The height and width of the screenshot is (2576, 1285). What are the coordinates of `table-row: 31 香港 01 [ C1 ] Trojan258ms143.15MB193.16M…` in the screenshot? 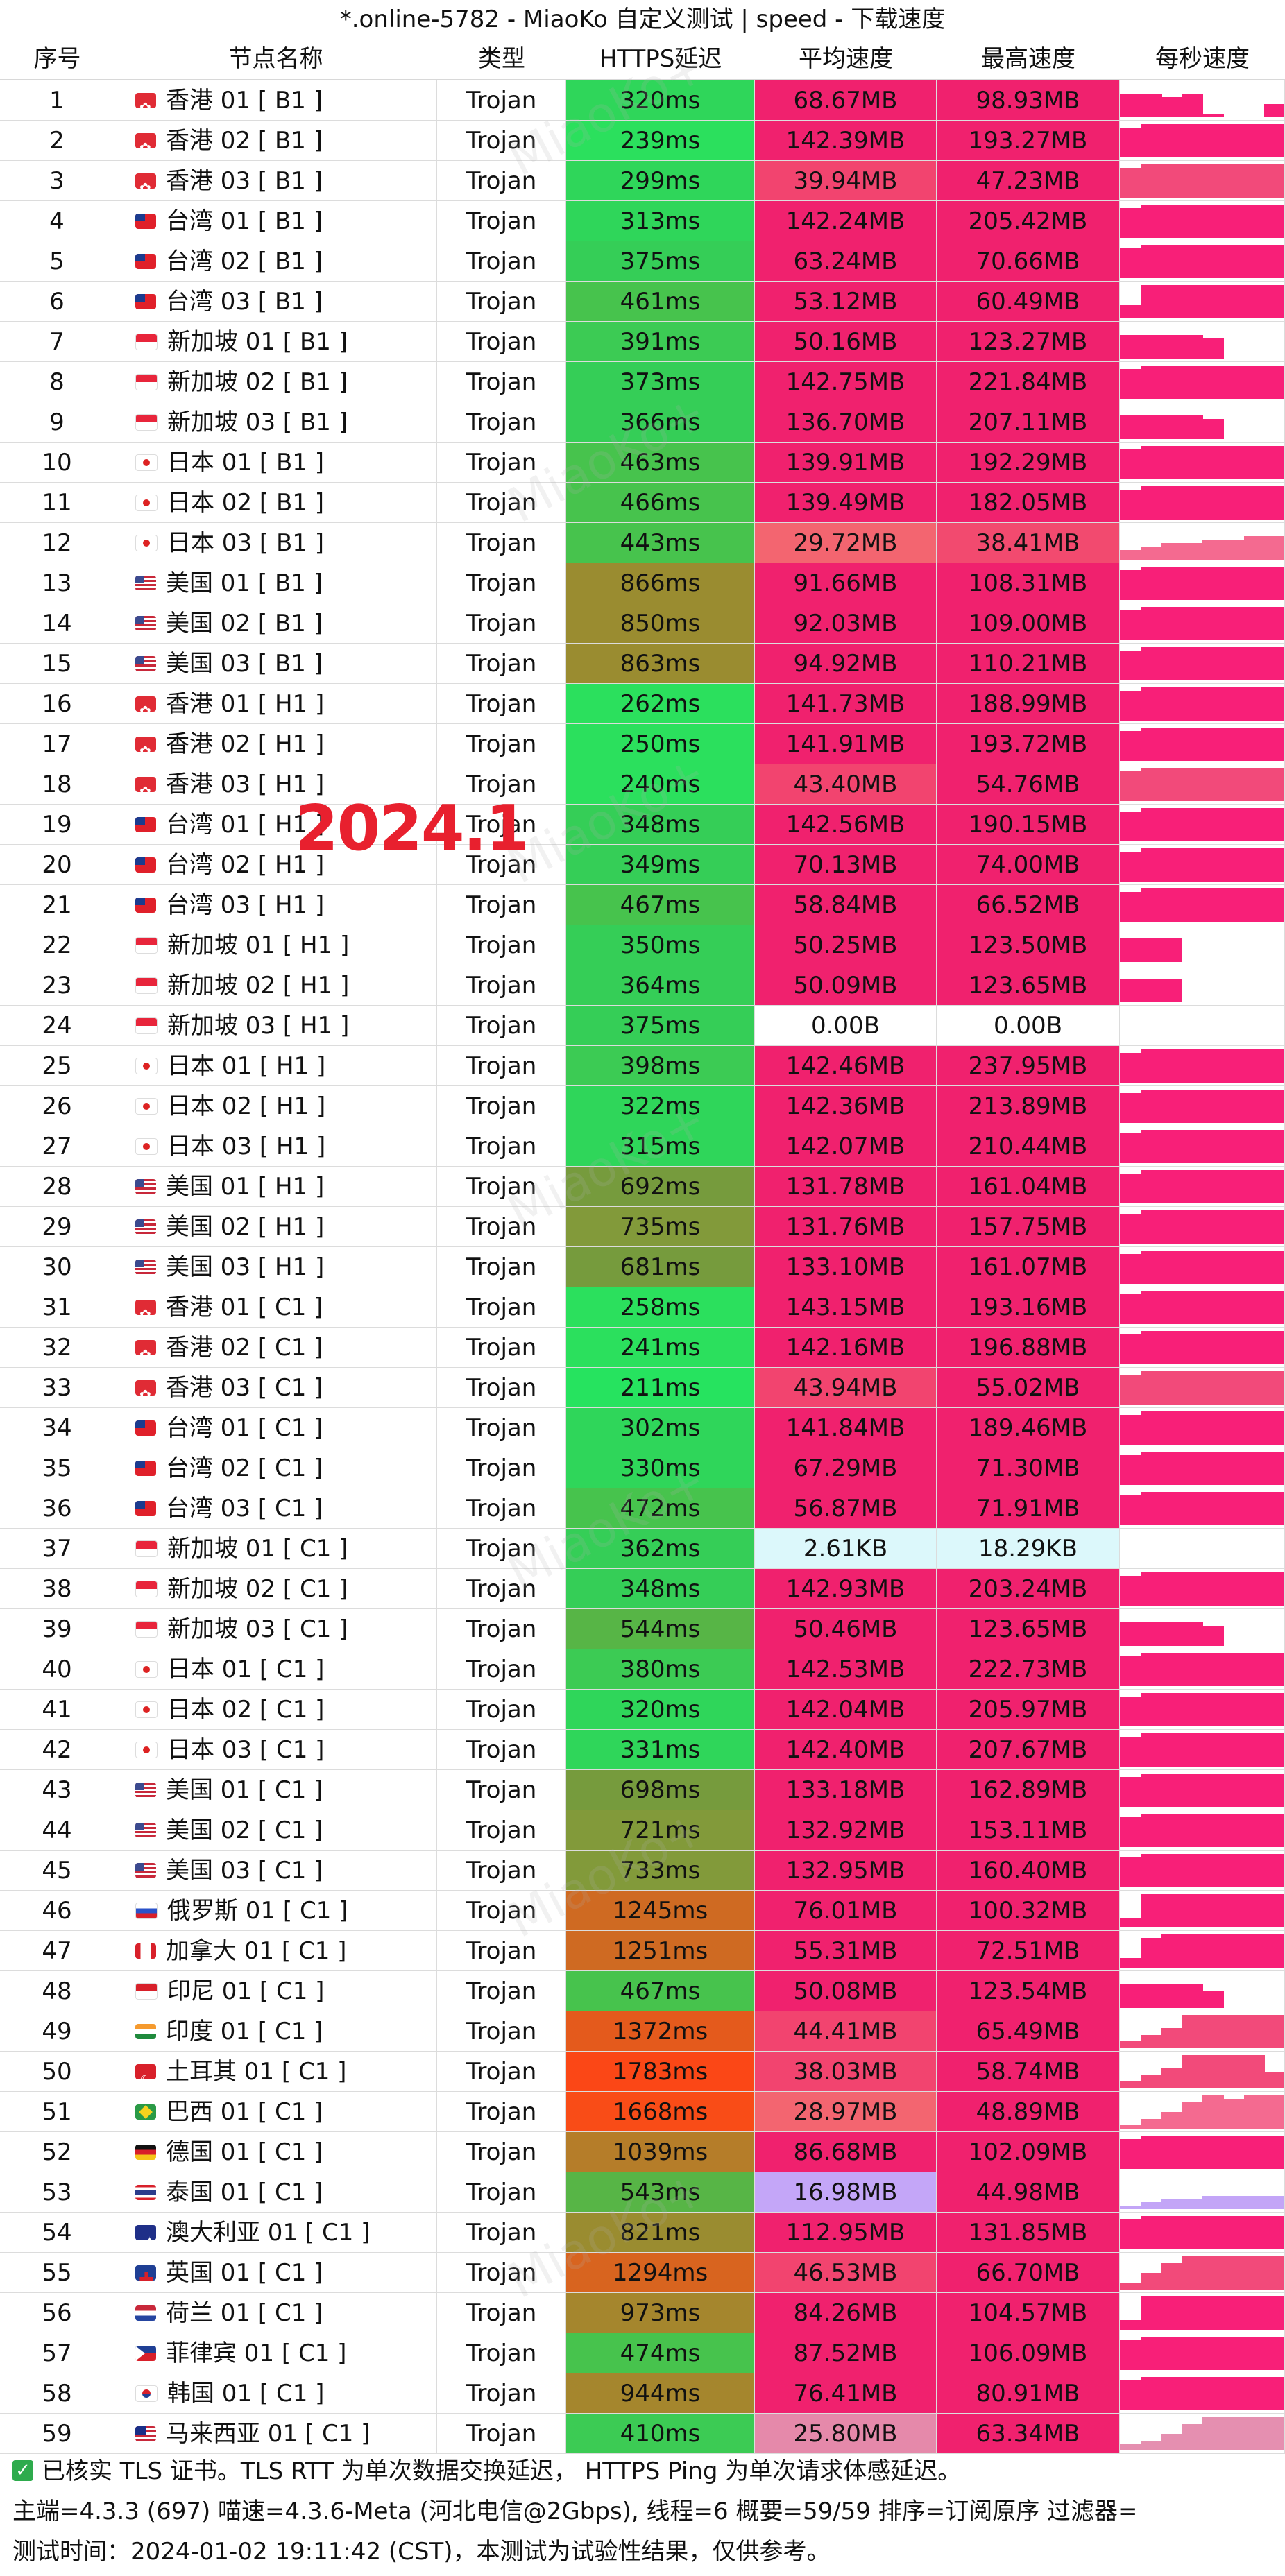 It's located at (642, 1307).